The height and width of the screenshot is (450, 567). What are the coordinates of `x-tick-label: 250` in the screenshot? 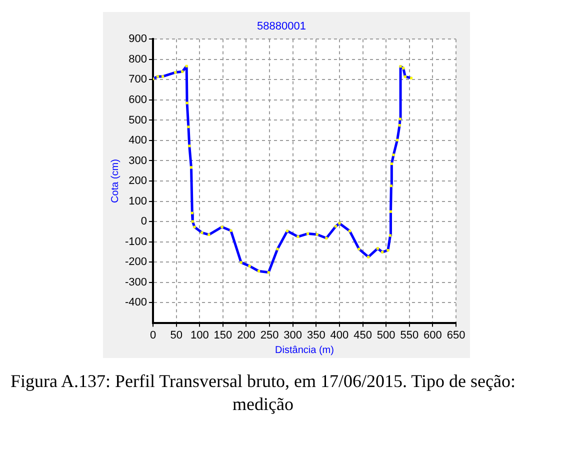 It's located at (269, 335).